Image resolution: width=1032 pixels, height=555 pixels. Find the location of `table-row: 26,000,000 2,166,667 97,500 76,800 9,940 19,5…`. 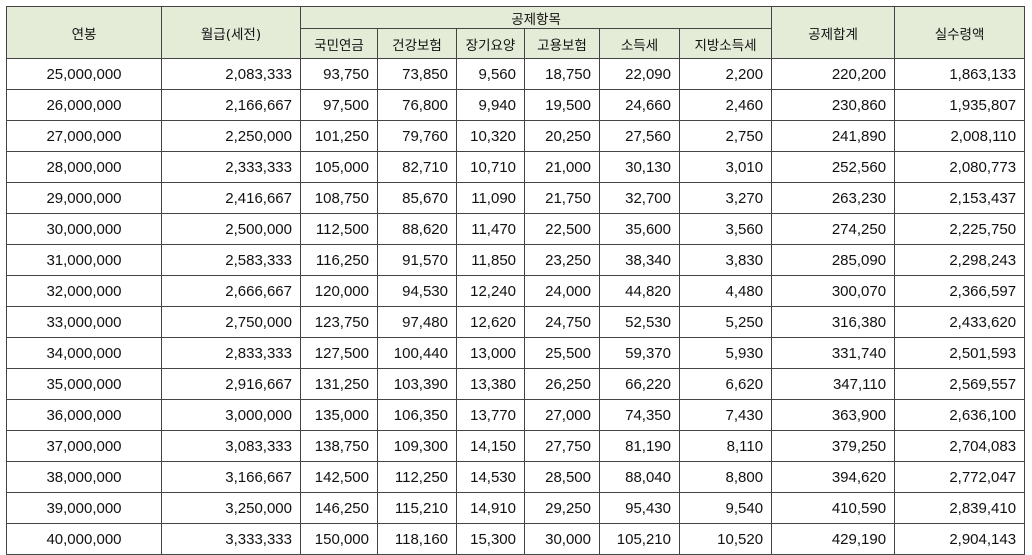

table-row: 26,000,000 2,166,667 97,500 76,800 9,940 19,5… is located at coordinates (516, 105).